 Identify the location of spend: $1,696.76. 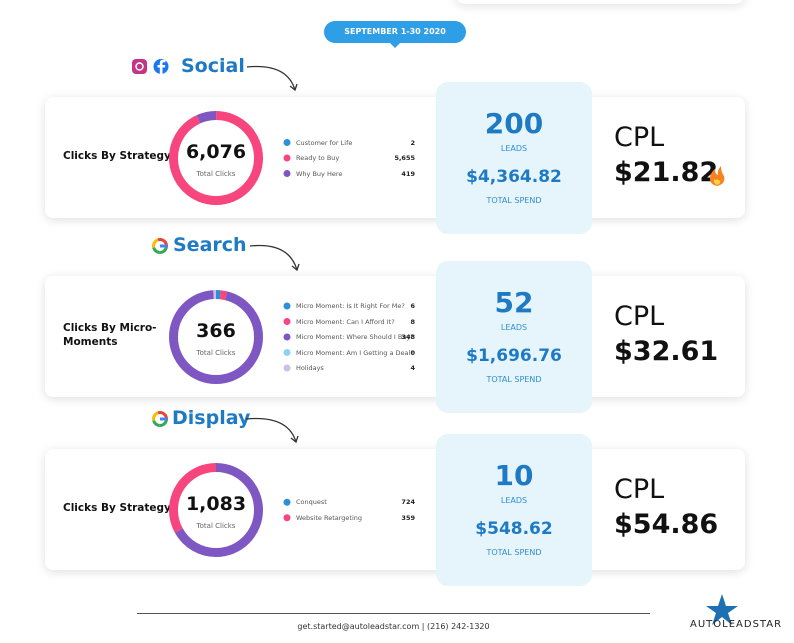
(514, 356).